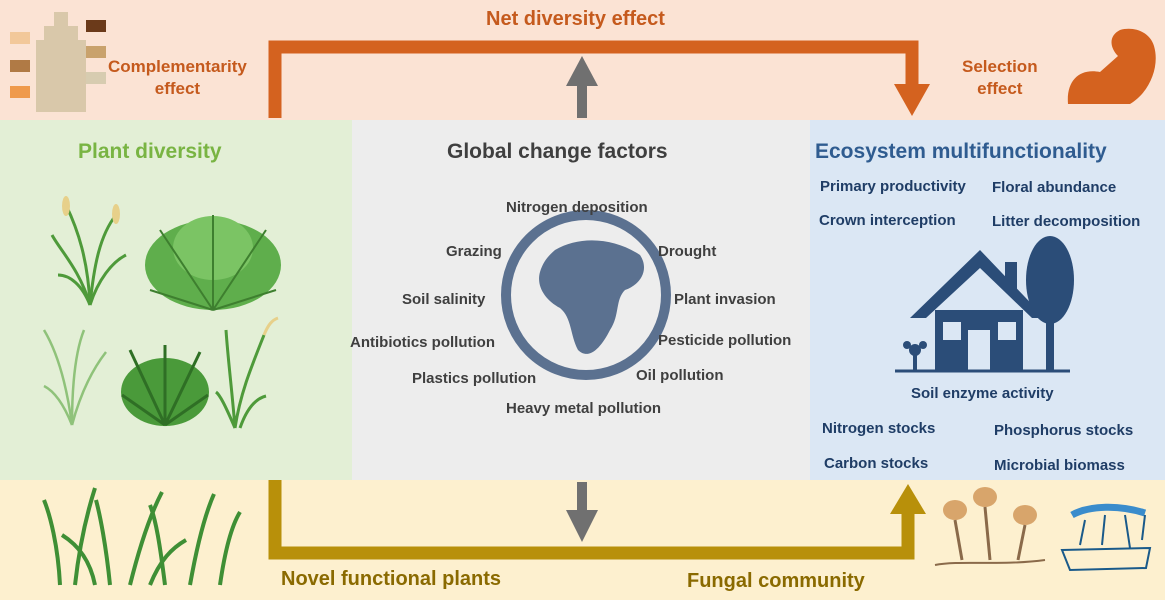 The width and height of the screenshot is (1165, 600). I want to click on global-change-title: Global change factors, so click(557, 151).